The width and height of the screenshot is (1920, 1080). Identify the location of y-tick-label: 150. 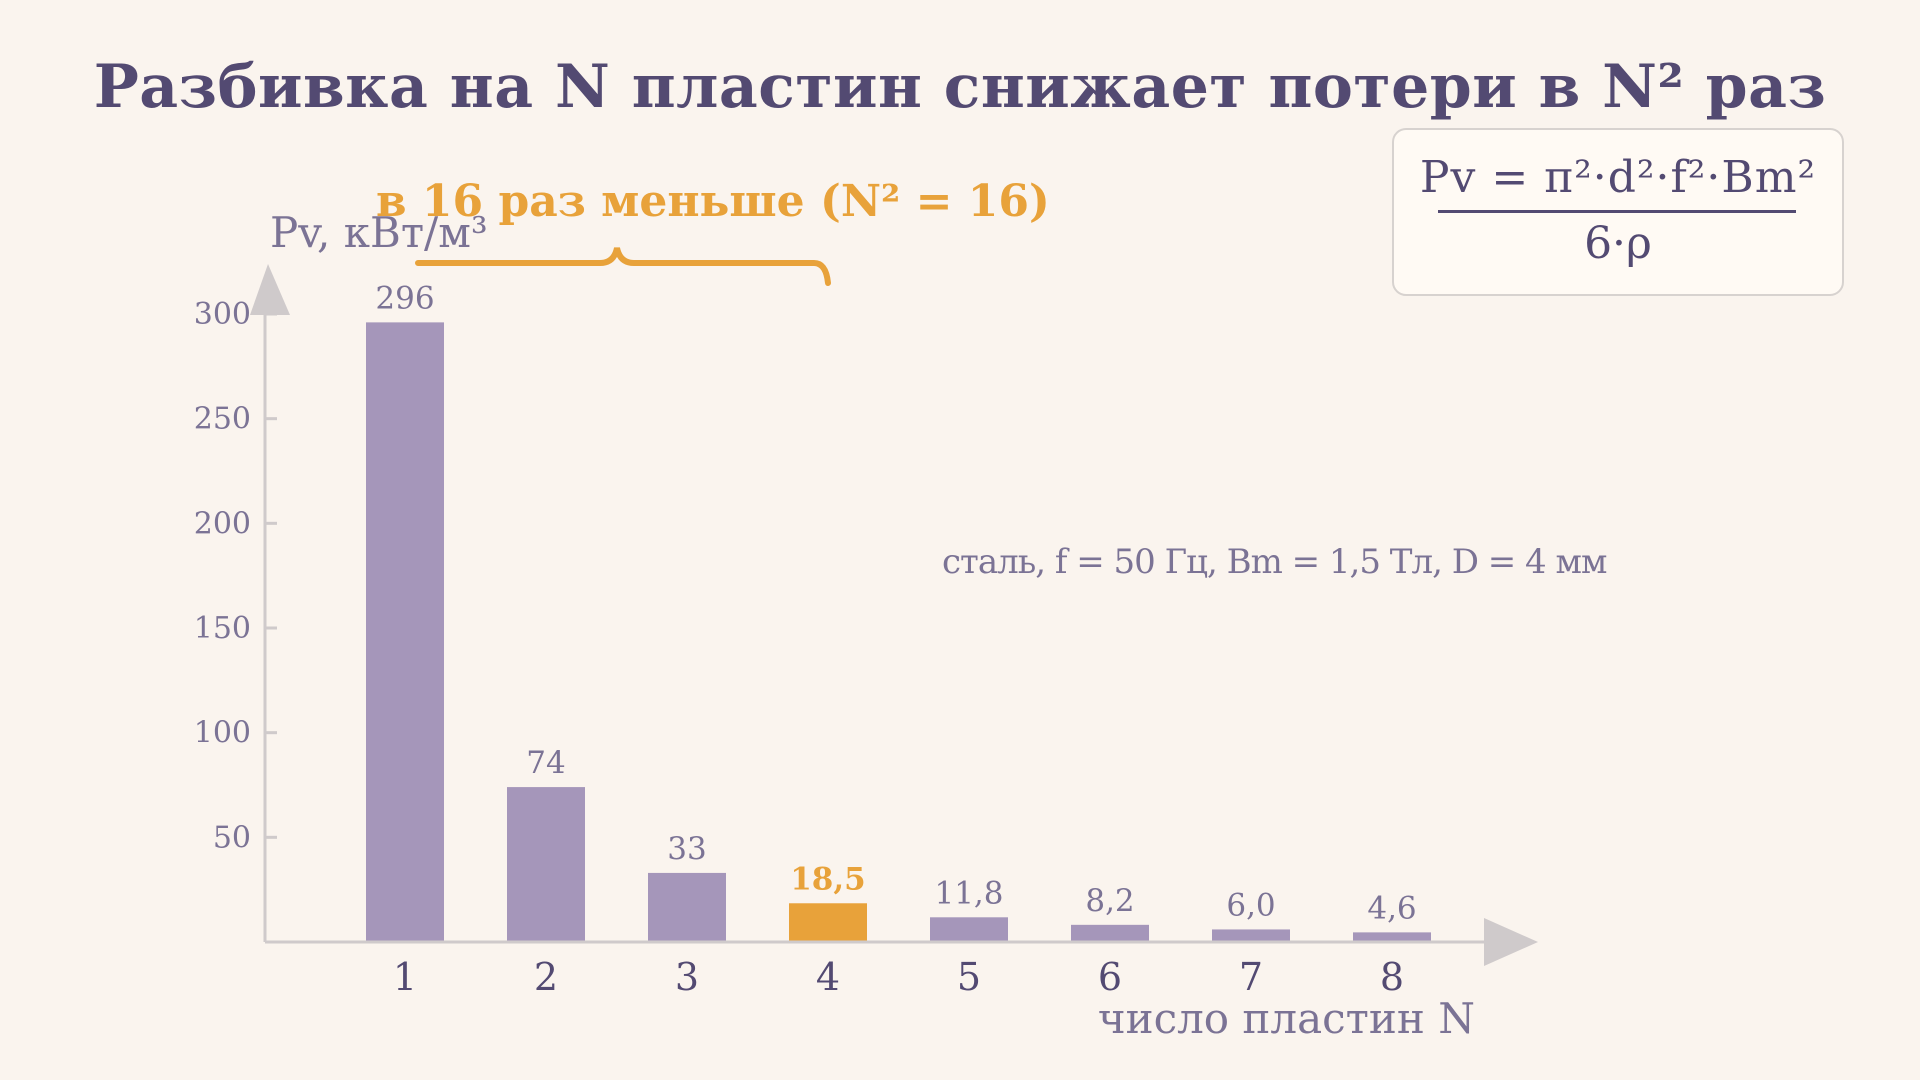
(222, 628).